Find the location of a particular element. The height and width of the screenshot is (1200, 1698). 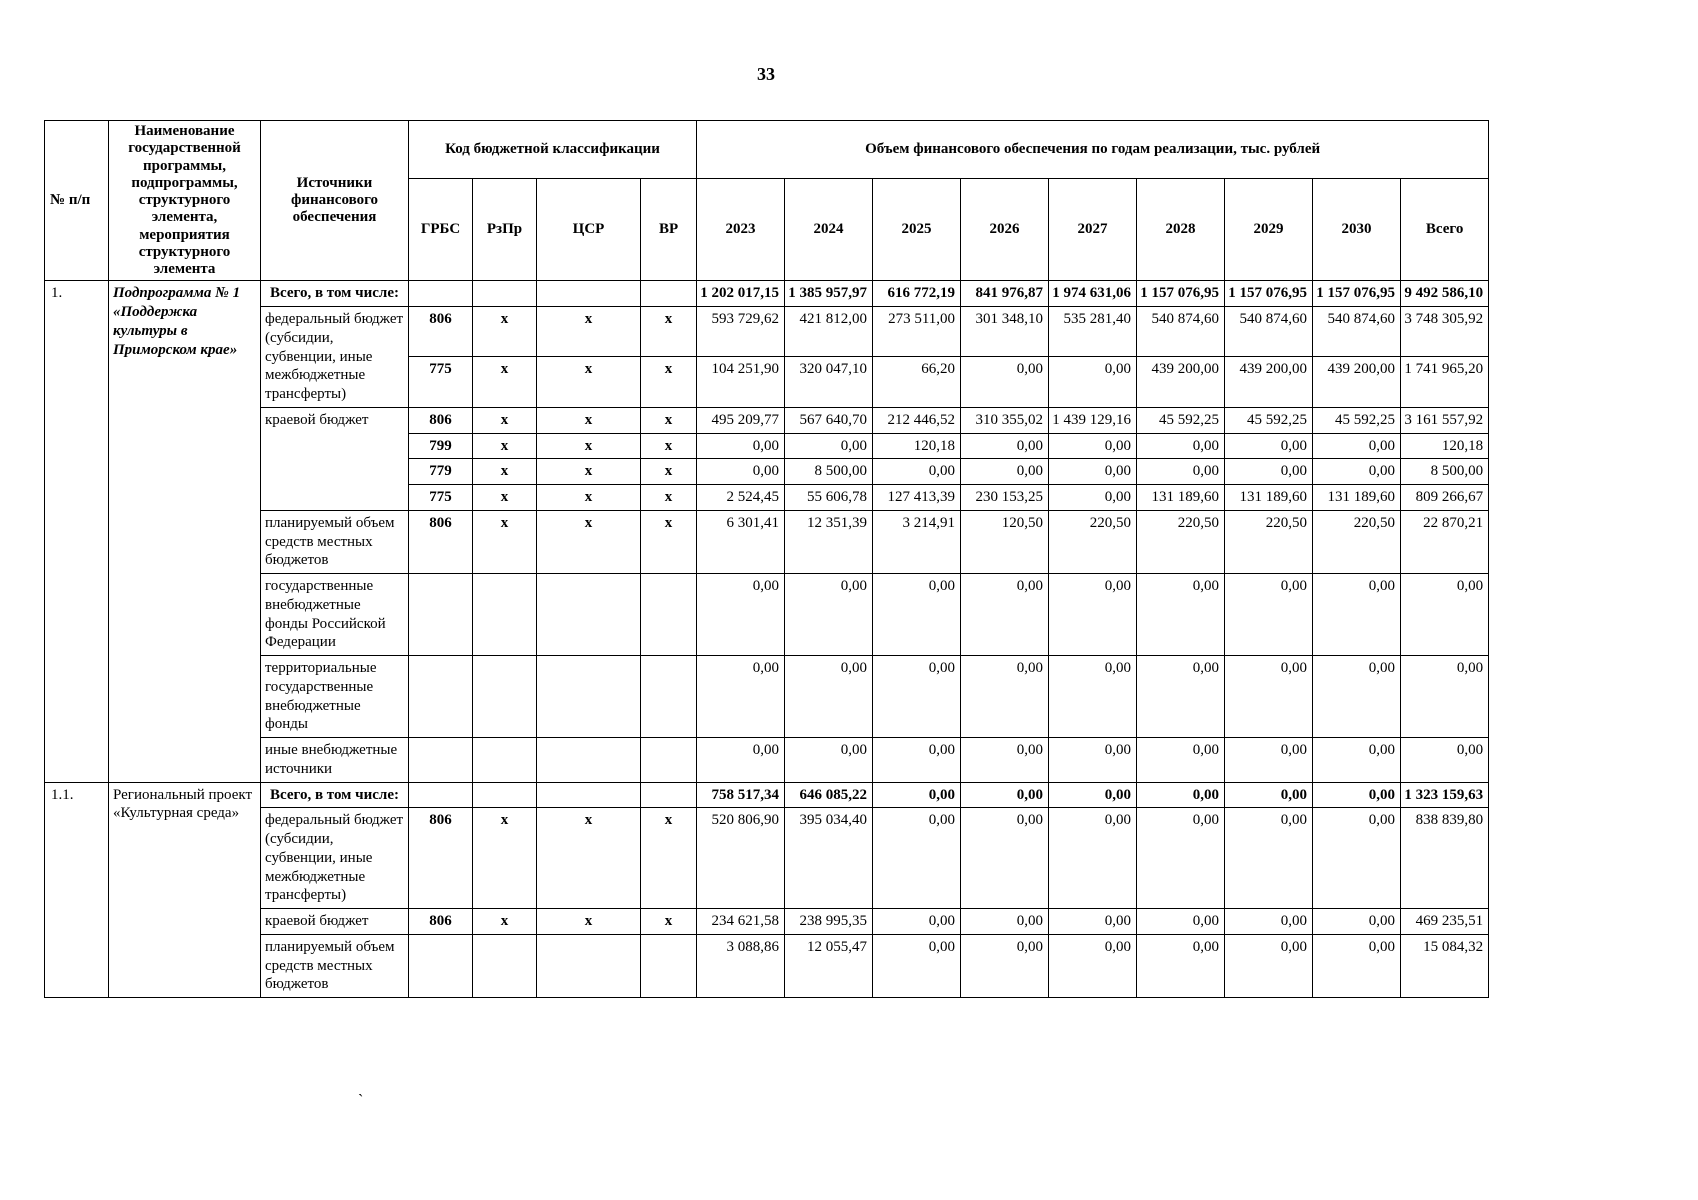

amount-cell-col-6: 1 157 076,95 is located at coordinates (1269, 293).